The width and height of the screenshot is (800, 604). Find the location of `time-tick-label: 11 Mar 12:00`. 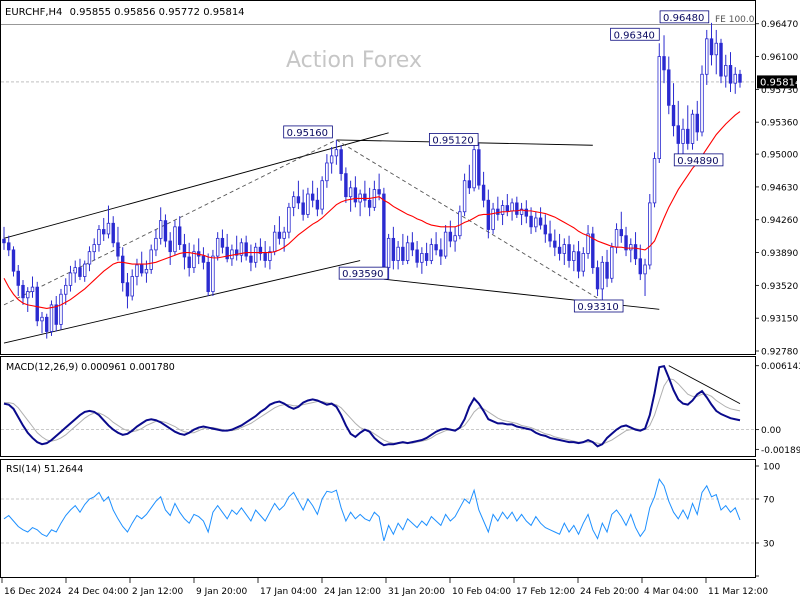

time-tick-label: 11 Mar 12:00 is located at coordinates (738, 592).